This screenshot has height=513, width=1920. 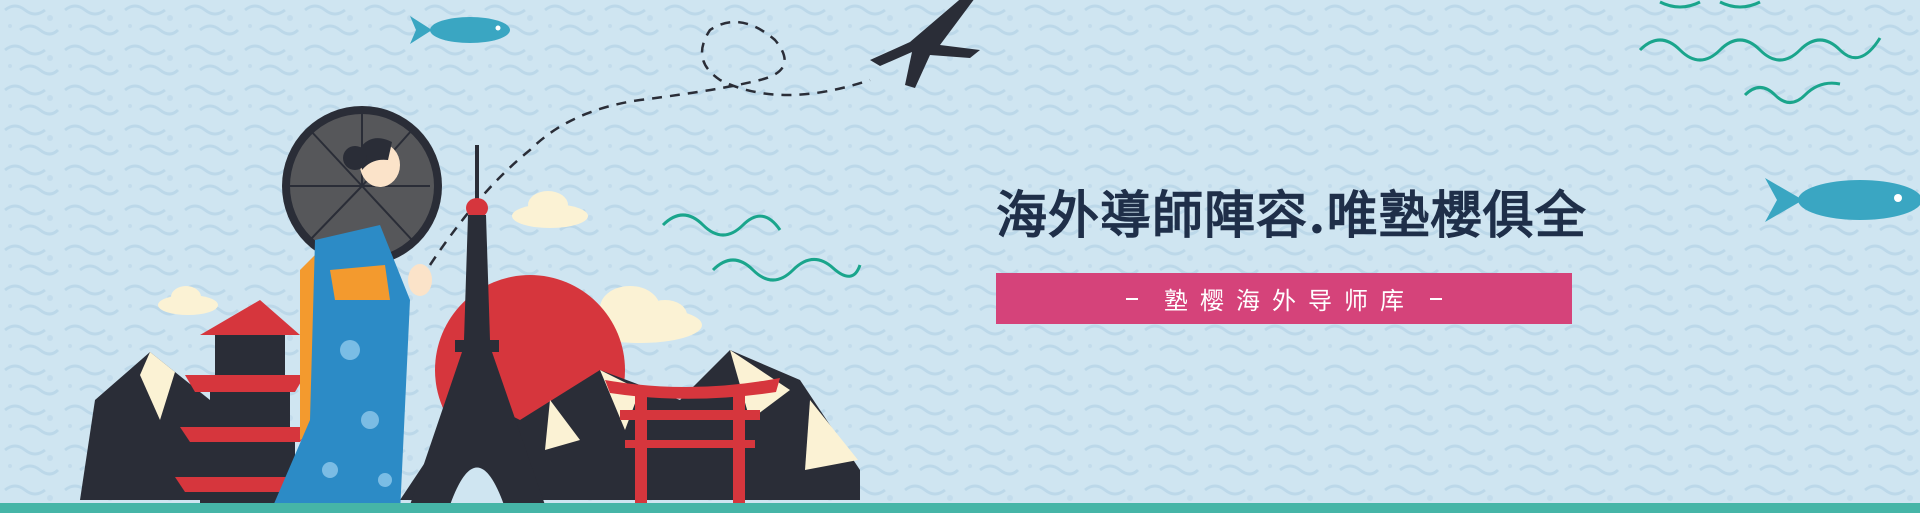 I want to click on pagoda-icon, so click(x=245, y=406).